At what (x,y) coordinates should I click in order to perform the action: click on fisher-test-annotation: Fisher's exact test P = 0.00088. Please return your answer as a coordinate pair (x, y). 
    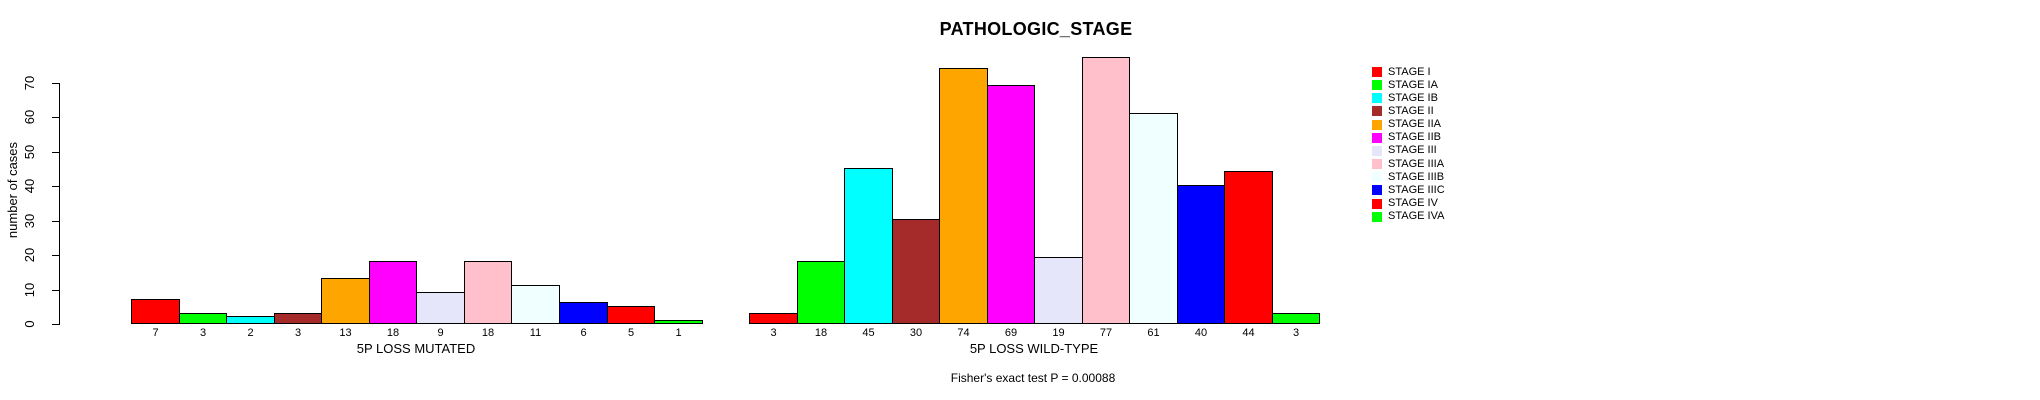
    Looking at the image, I should click on (1033, 378).